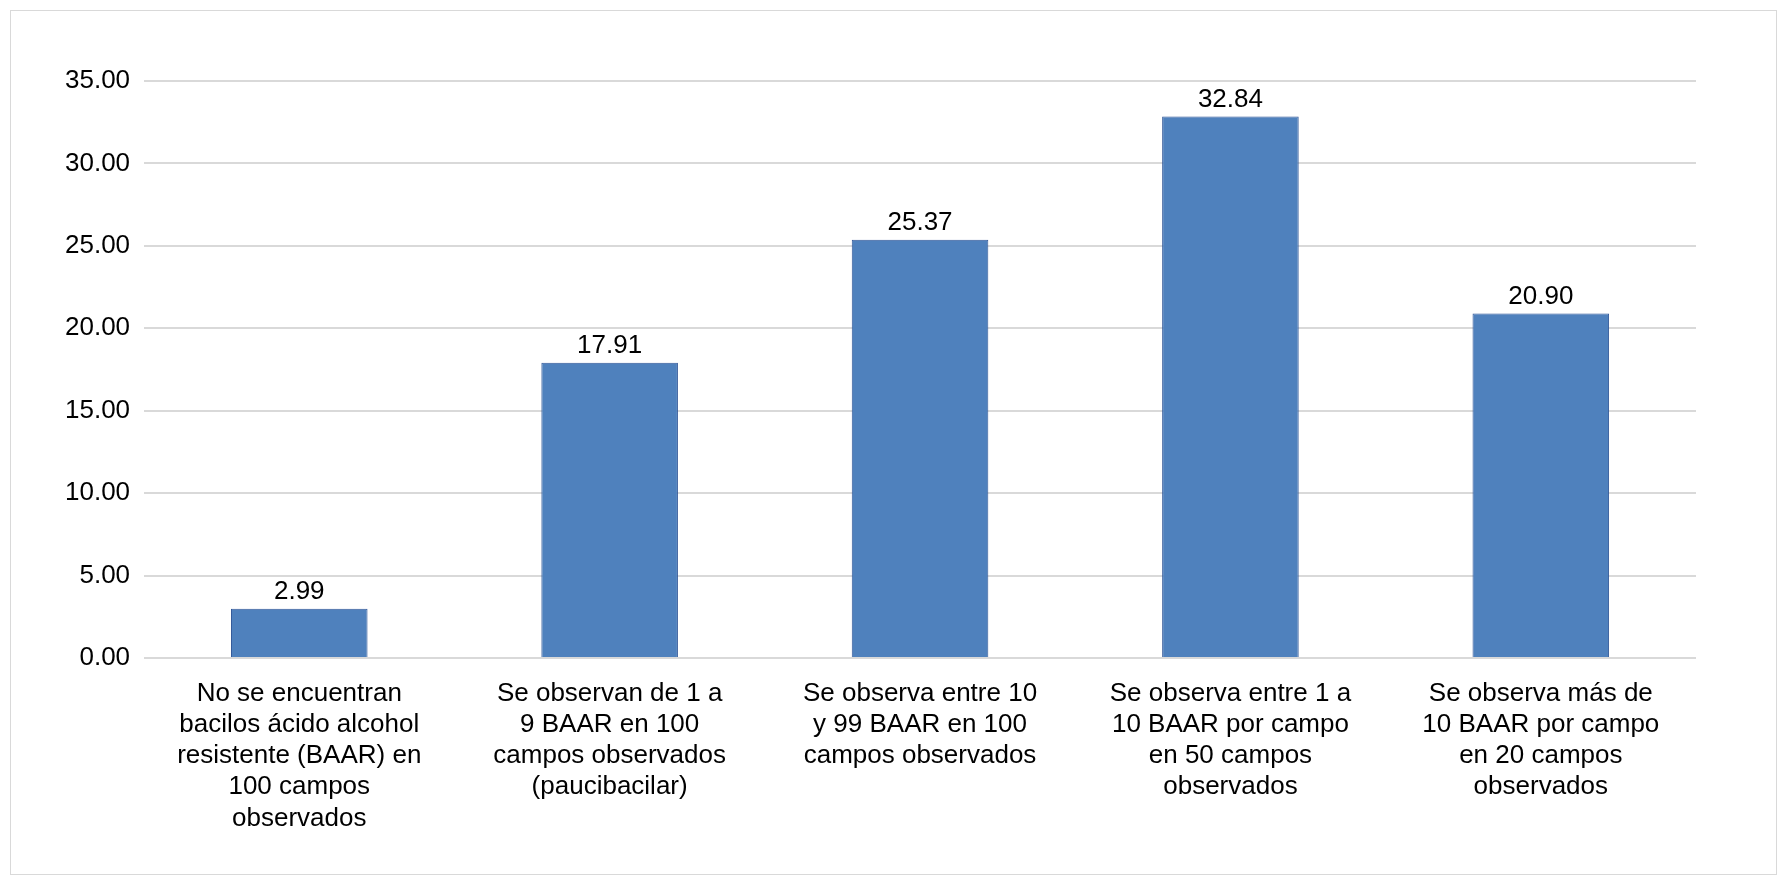 The image size is (1787, 885). Describe the element at coordinates (920, 220) in the screenshot. I see `data-label: 25.37` at that location.